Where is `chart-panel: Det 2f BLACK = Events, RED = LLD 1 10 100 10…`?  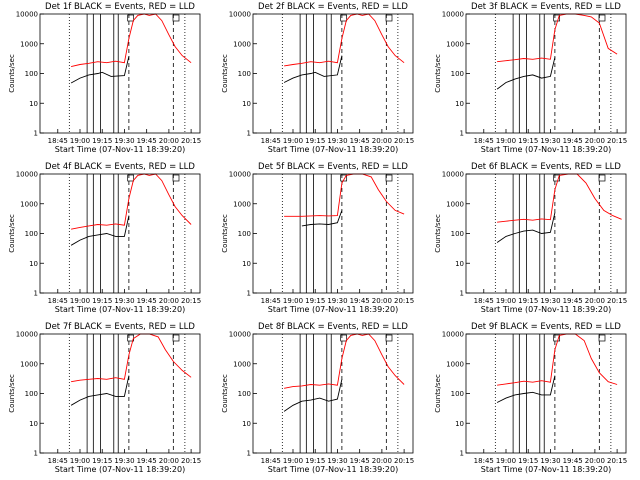 chart-panel: Det 2f BLACK = Events, RED = LLD 1 10 100 10… is located at coordinates (319, 80).